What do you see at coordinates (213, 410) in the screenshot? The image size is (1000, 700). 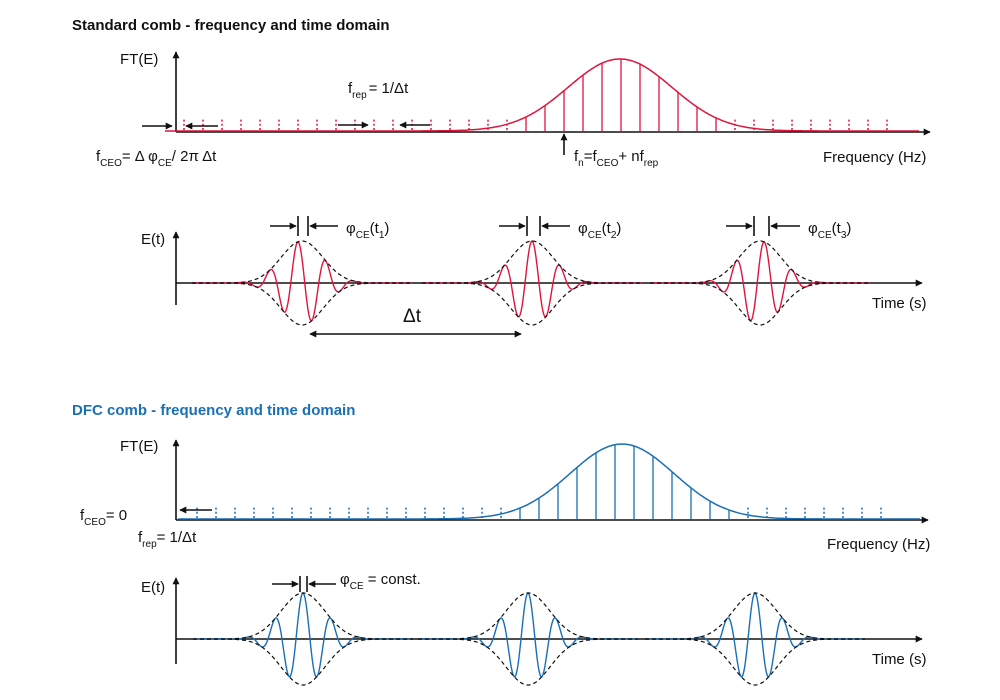 I see `dfc-comb-title: DFC comb - frequency and time domain` at bounding box center [213, 410].